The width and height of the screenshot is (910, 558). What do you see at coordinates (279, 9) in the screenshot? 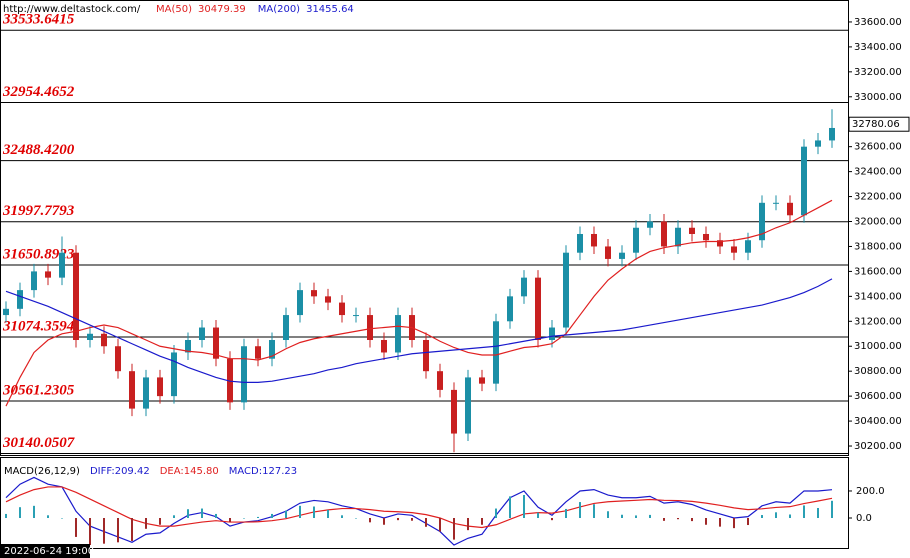
I see `ma200-name: MA(200)` at bounding box center [279, 9].